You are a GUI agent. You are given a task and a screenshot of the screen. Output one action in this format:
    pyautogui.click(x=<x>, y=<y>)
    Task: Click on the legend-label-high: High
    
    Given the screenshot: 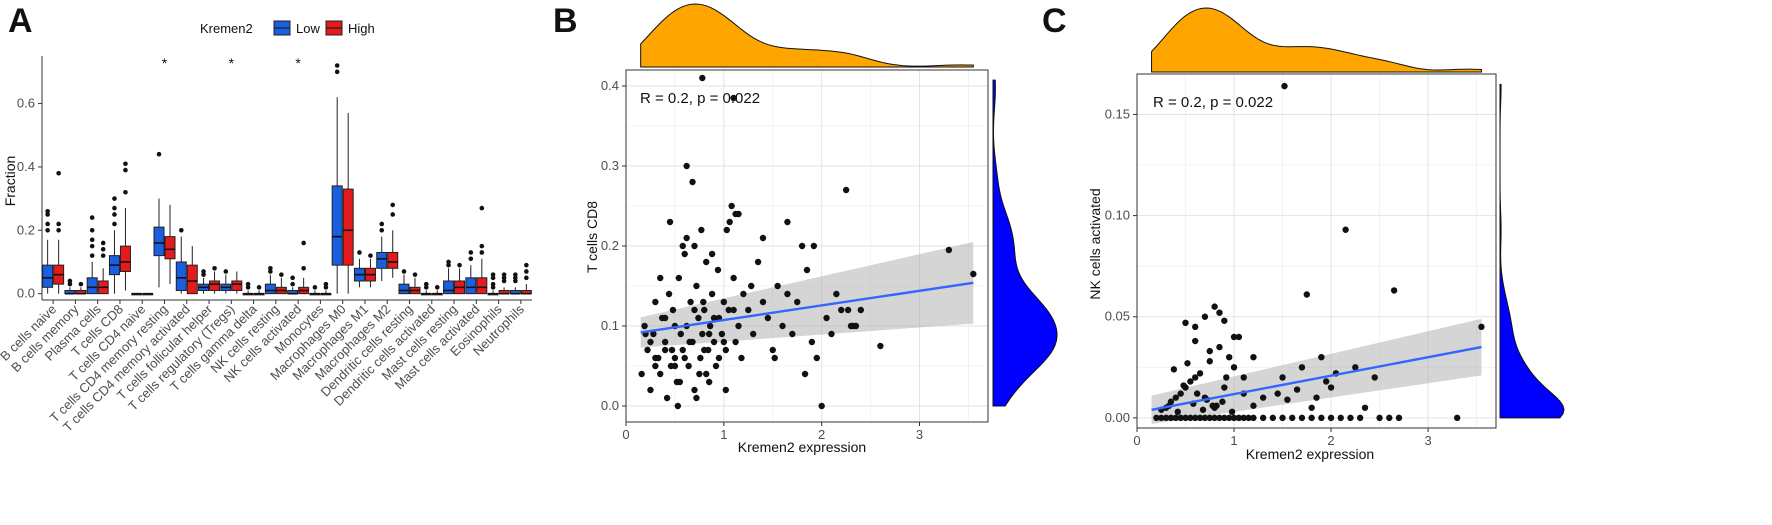 What is the action you would take?
    pyautogui.click(x=361, y=28)
    